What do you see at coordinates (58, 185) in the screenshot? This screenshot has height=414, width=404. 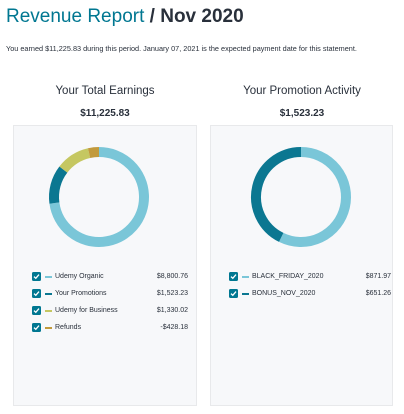 I see `earnings-slice-your-promotions` at bounding box center [58, 185].